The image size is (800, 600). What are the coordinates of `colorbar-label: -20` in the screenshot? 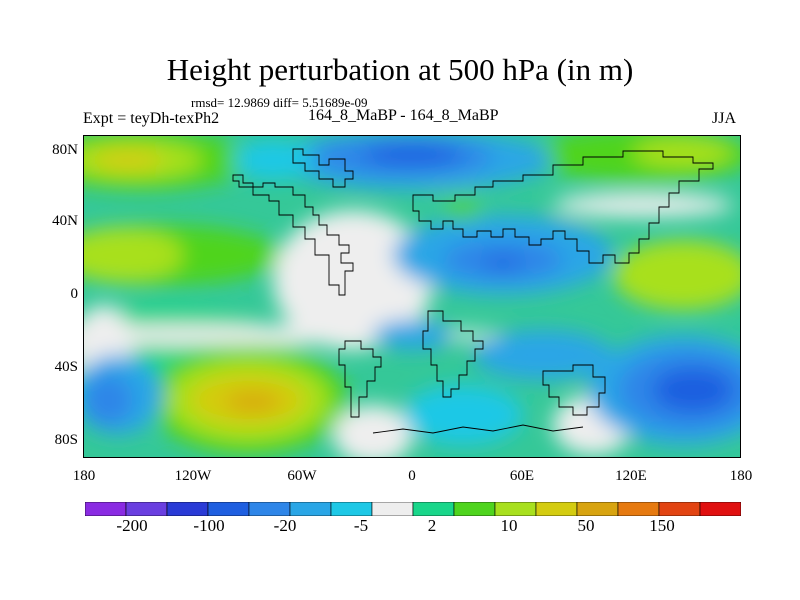 It's located at (285, 525).